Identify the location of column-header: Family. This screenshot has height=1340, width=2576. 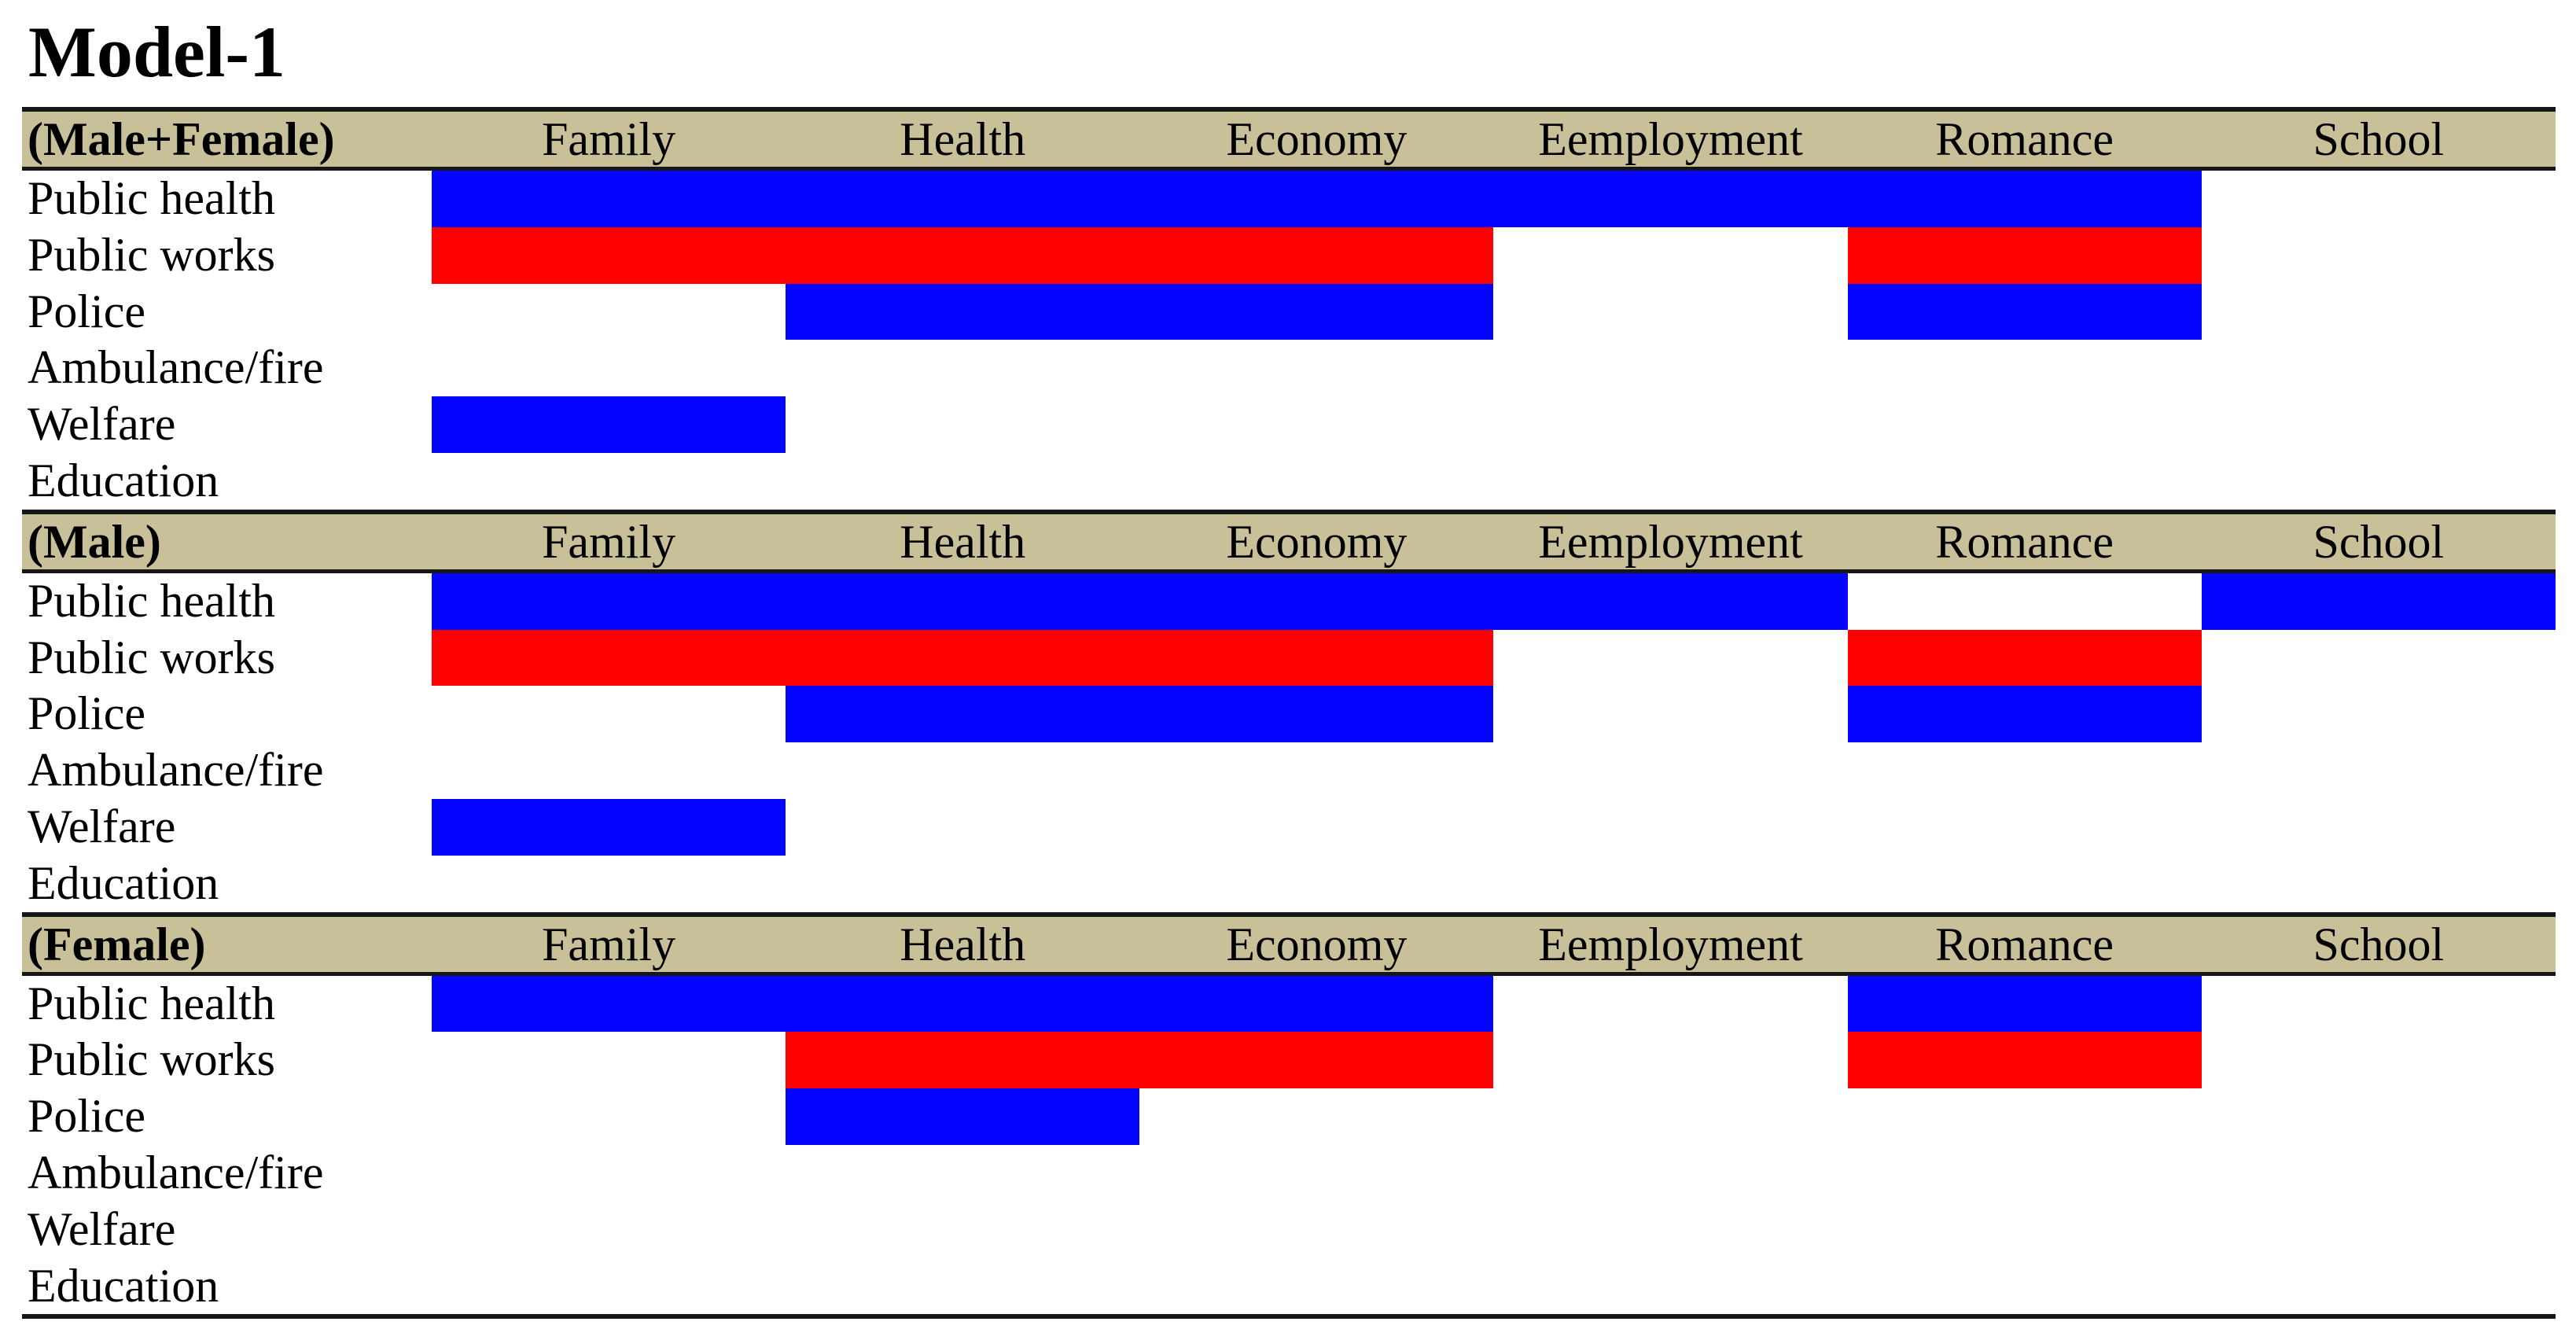
(609, 542).